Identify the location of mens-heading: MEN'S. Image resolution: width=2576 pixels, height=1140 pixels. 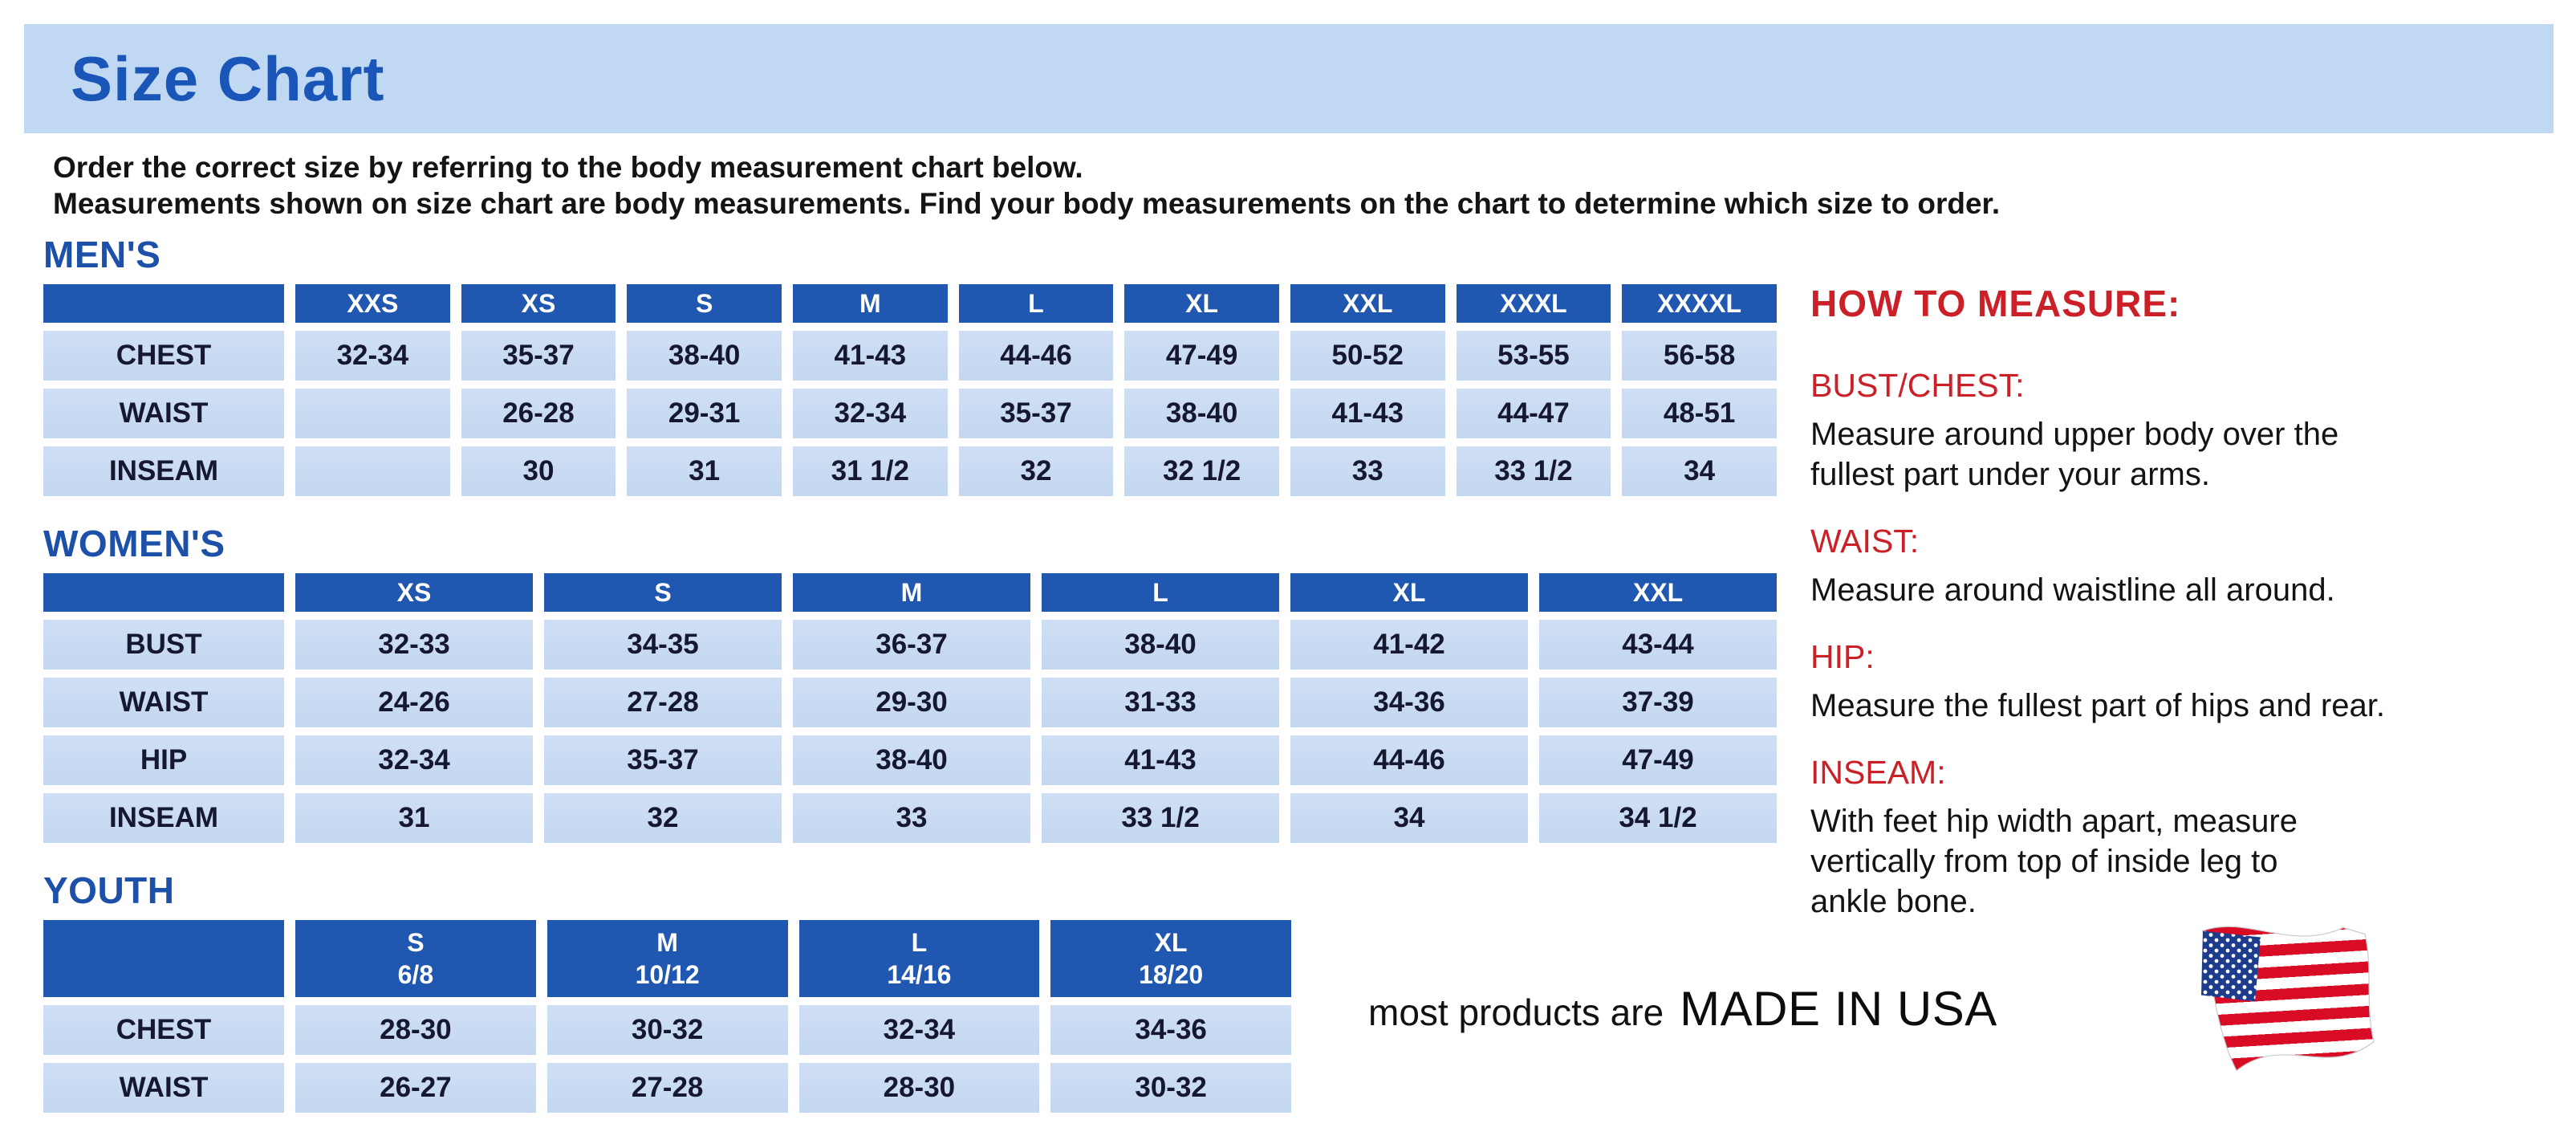
(102, 255).